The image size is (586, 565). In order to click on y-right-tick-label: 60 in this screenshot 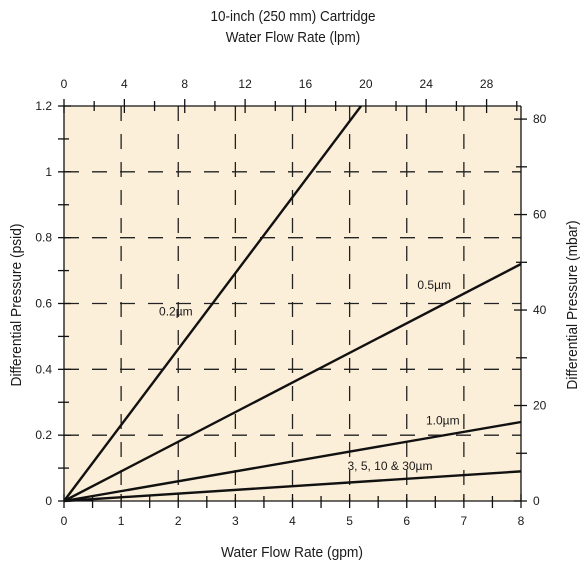, I will do `click(540, 215)`.